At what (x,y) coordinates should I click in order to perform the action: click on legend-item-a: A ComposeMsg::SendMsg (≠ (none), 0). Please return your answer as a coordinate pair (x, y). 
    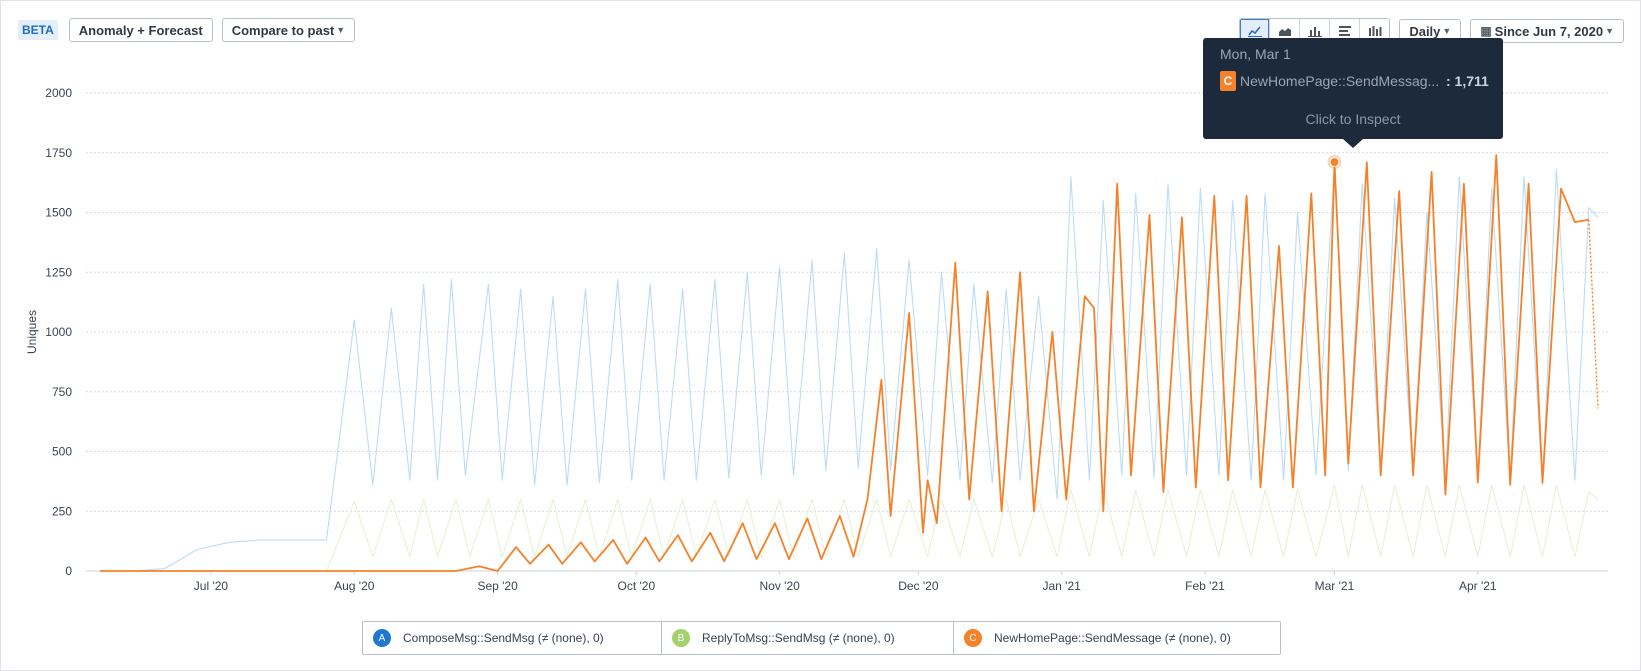
    Looking at the image, I should click on (512, 638).